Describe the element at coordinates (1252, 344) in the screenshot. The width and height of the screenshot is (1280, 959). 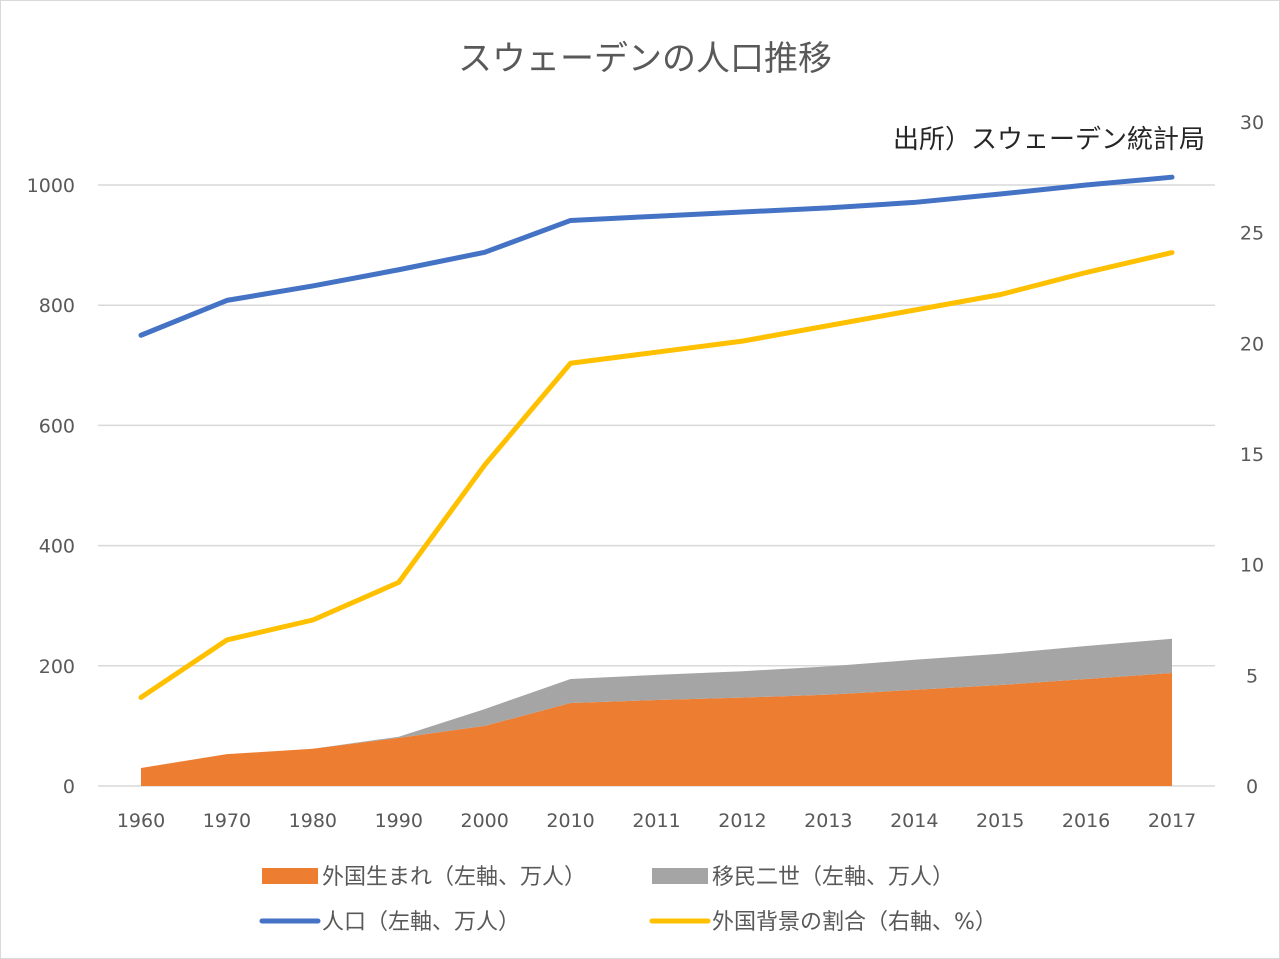
I see `right-axis-tick-label: 20` at that location.